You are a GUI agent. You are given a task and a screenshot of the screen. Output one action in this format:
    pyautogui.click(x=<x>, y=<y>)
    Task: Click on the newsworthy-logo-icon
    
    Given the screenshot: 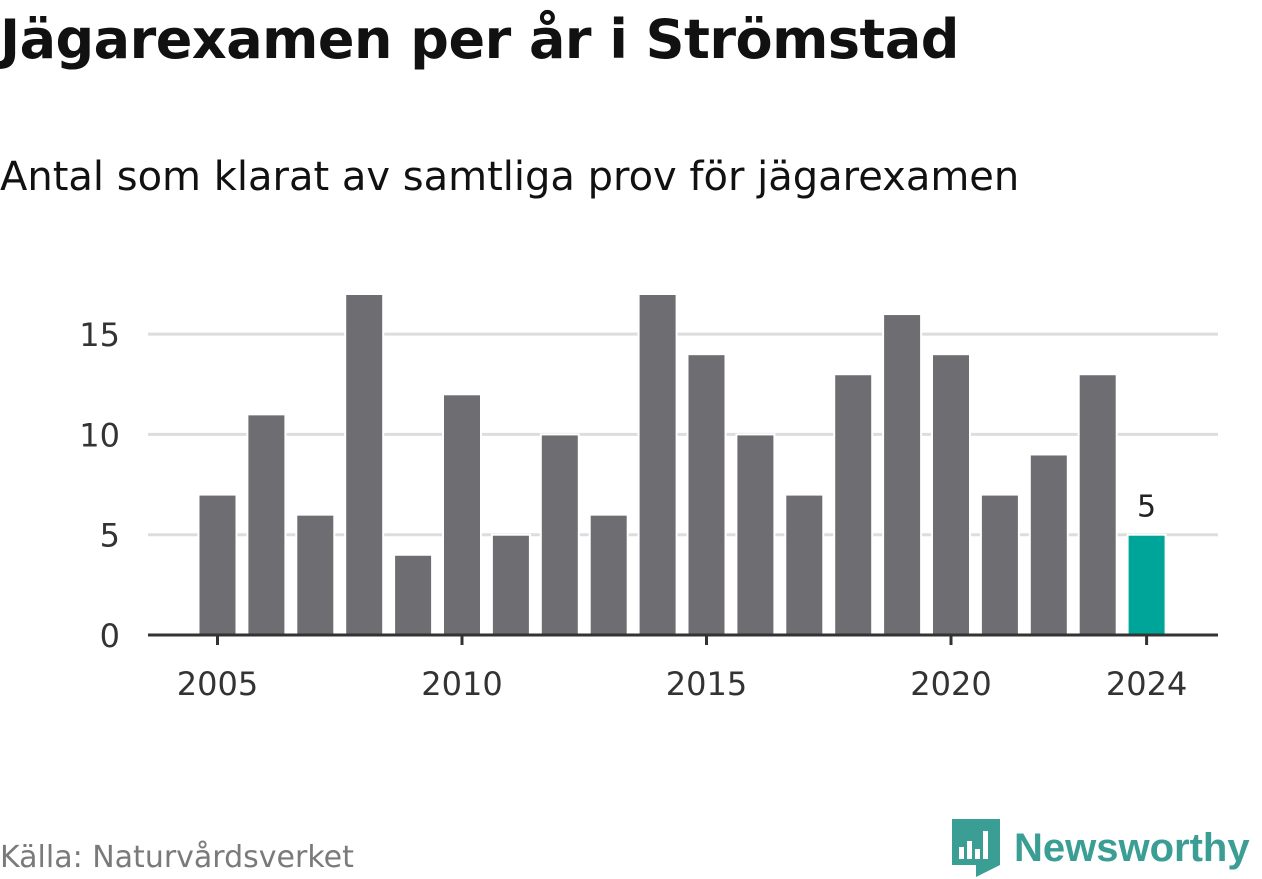 What is the action you would take?
    pyautogui.click(x=976, y=848)
    